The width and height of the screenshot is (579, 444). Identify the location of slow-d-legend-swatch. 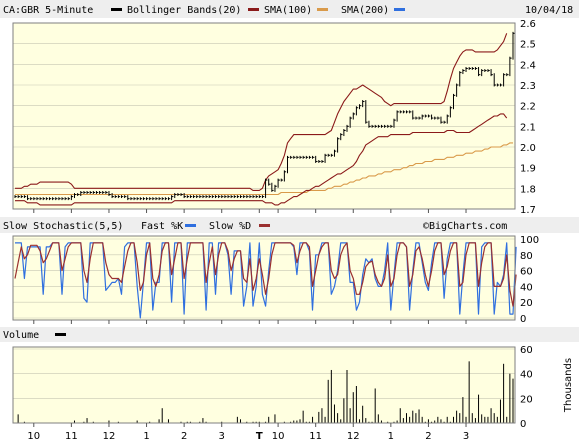
(264, 225).